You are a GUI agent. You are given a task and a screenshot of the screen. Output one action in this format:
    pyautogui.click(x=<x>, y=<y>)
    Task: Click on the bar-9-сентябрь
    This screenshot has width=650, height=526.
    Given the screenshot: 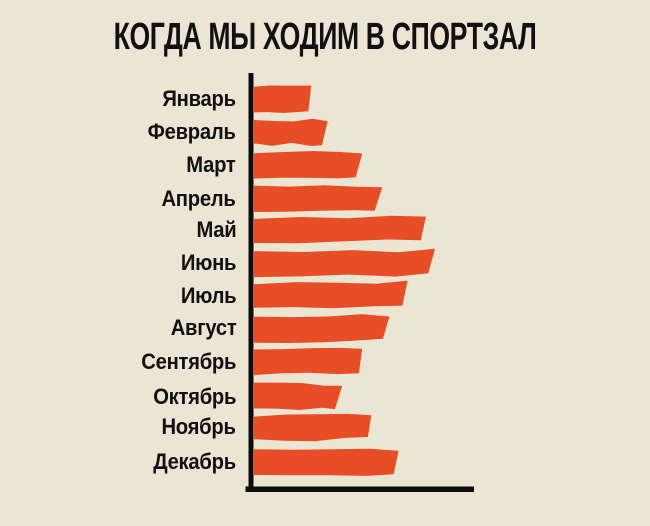 What is the action you would take?
    pyautogui.click(x=308, y=361)
    